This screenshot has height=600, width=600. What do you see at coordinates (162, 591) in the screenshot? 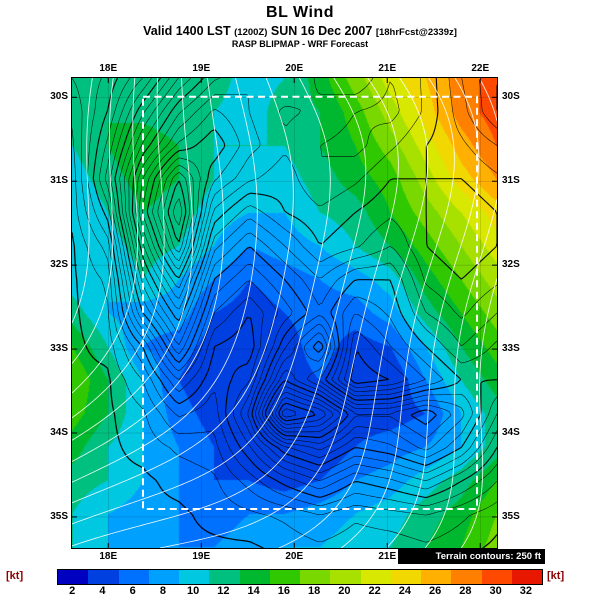
I see `colorbar-tick: 8` at bounding box center [162, 591].